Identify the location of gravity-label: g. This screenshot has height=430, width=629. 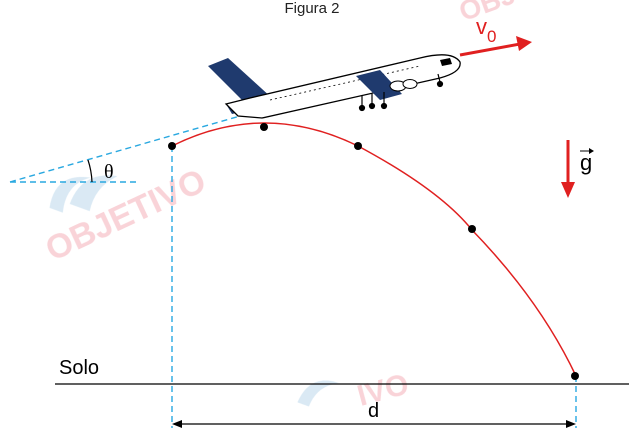
(586, 162).